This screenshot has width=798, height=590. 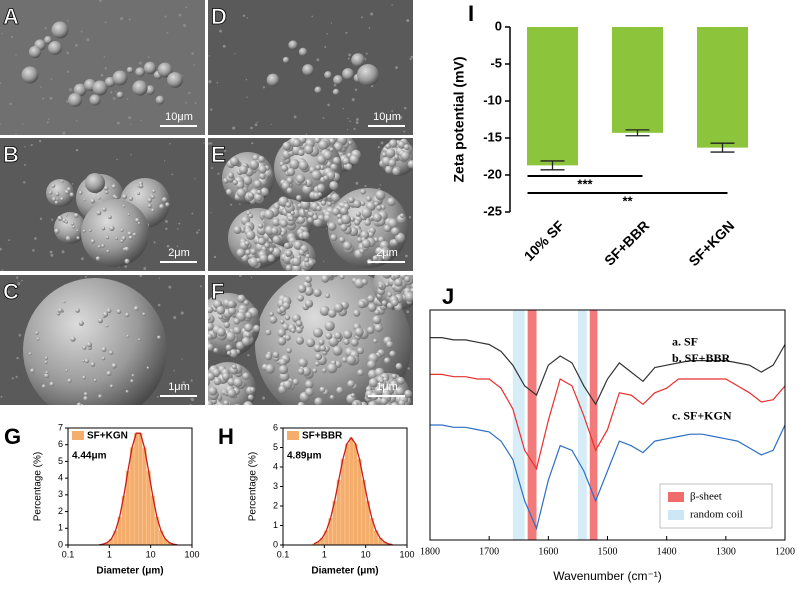 What do you see at coordinates (136, 489) in the screenshot?
I see `histogram-bar` at bounding box center [136, 489].